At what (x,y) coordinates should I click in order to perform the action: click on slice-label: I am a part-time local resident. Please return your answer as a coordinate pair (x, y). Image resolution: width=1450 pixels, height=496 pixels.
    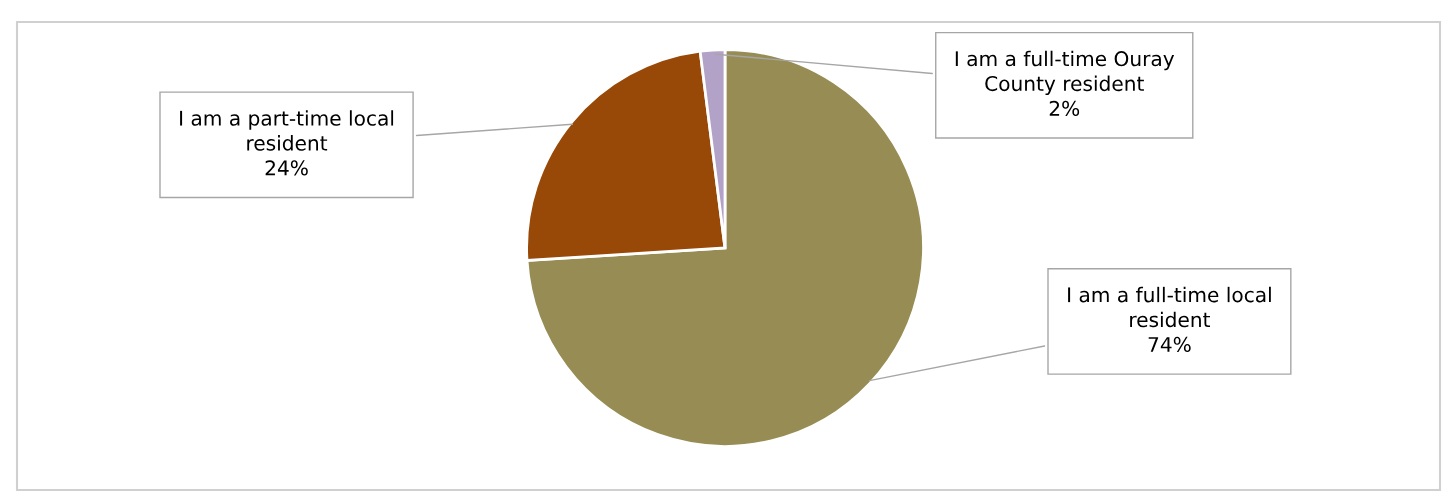
    Looking at the image, I should click on (287, 130).